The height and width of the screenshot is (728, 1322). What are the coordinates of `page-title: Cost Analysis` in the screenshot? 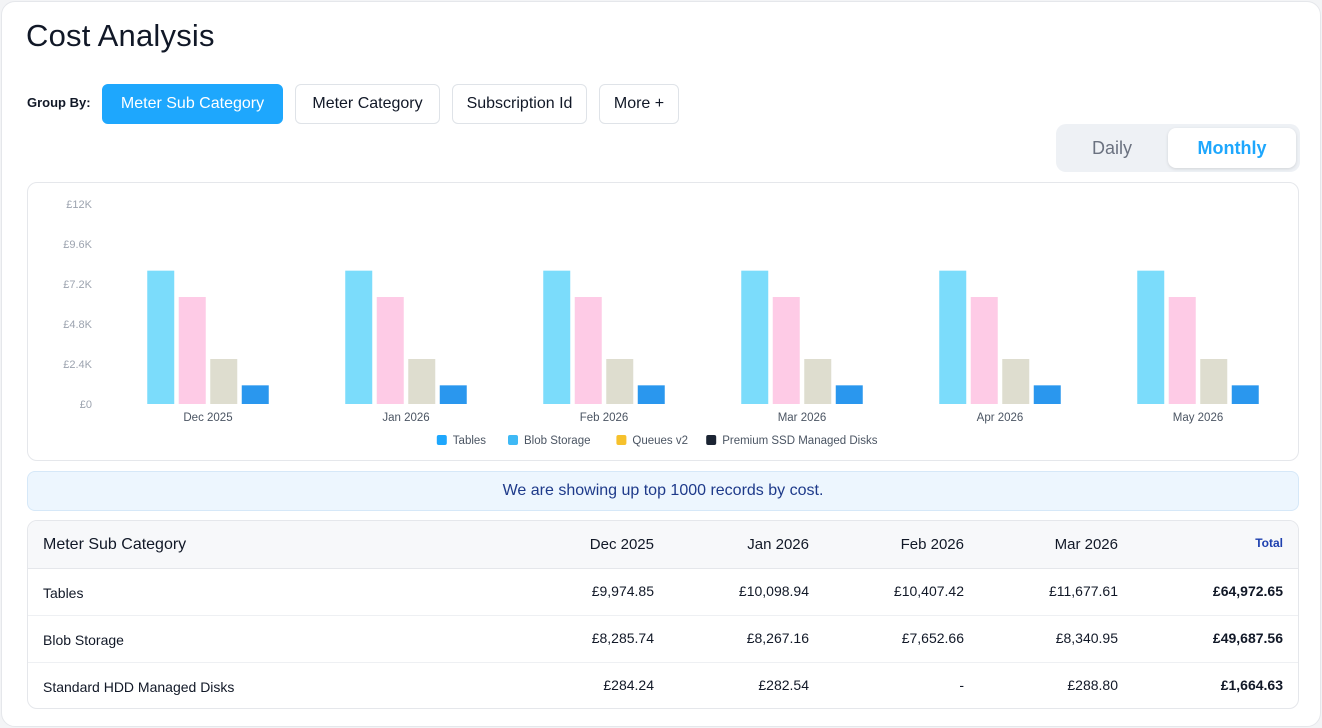 It's located at (120, 35).